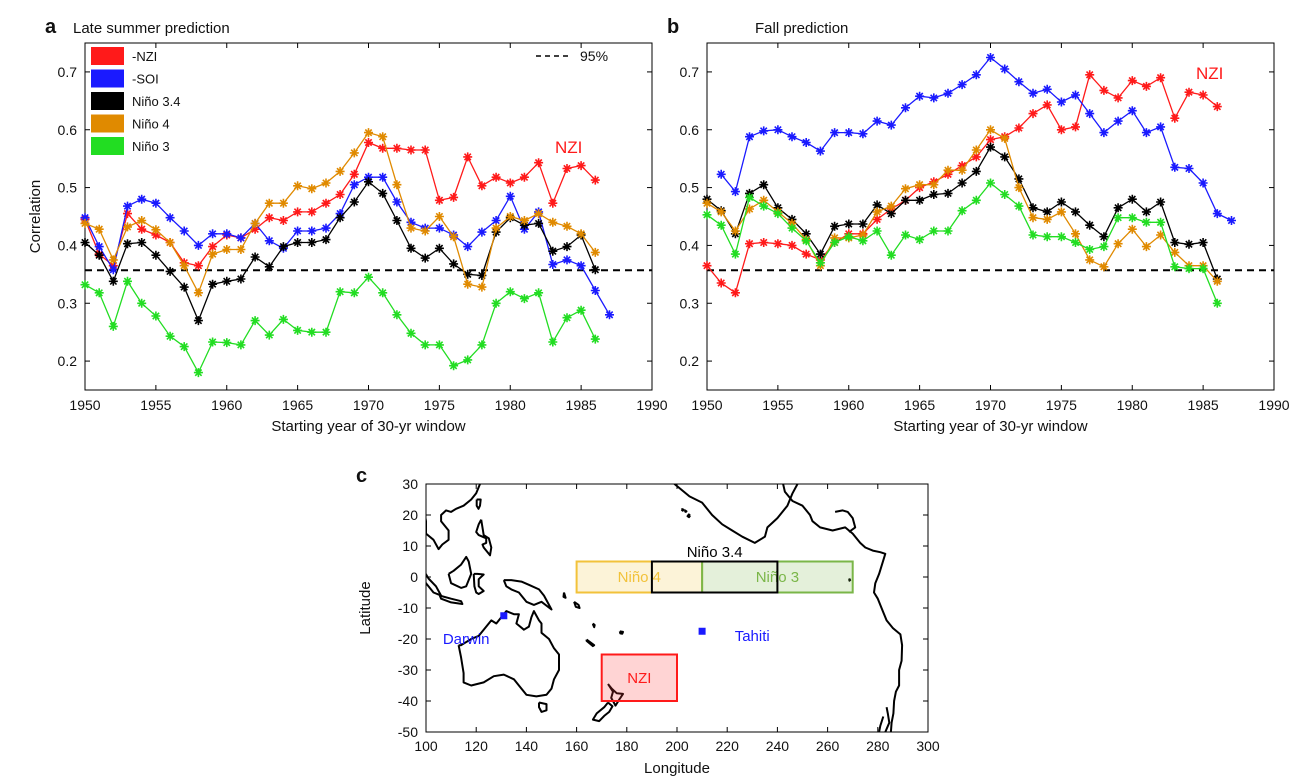 This screenshot has width=1308, height=779. What do you see at coordinates (690, 188) in the screenshot?
I see `y-tick-label: 0.5` at bounding box center [690, 188].